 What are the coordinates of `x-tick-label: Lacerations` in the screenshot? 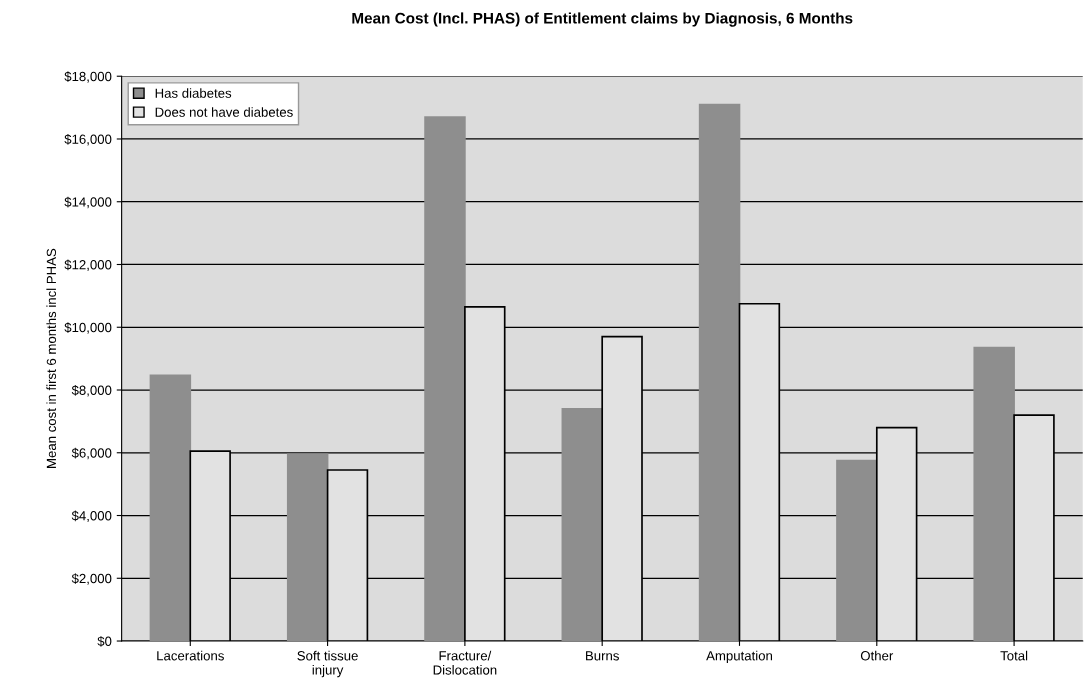 It's located at (190, 655).